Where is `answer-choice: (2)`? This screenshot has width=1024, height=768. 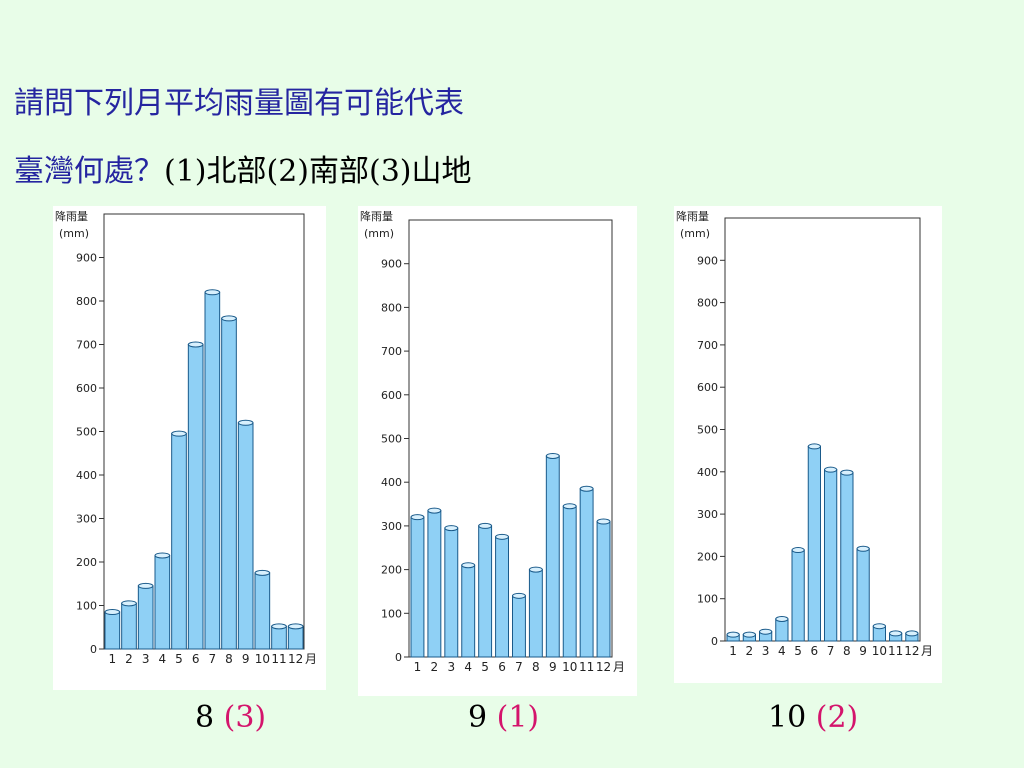 answer-choice: (2) is located at coordinates (837, 717).